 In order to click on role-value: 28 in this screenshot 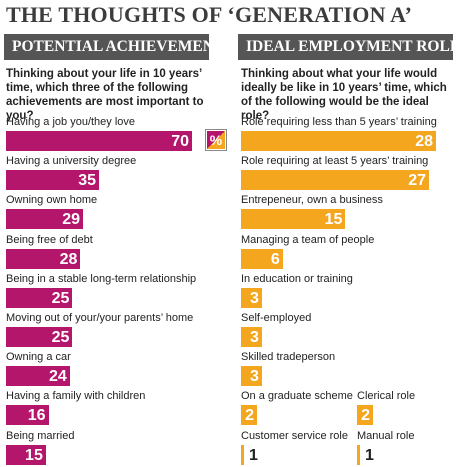, I will do `click(424, 141)`.